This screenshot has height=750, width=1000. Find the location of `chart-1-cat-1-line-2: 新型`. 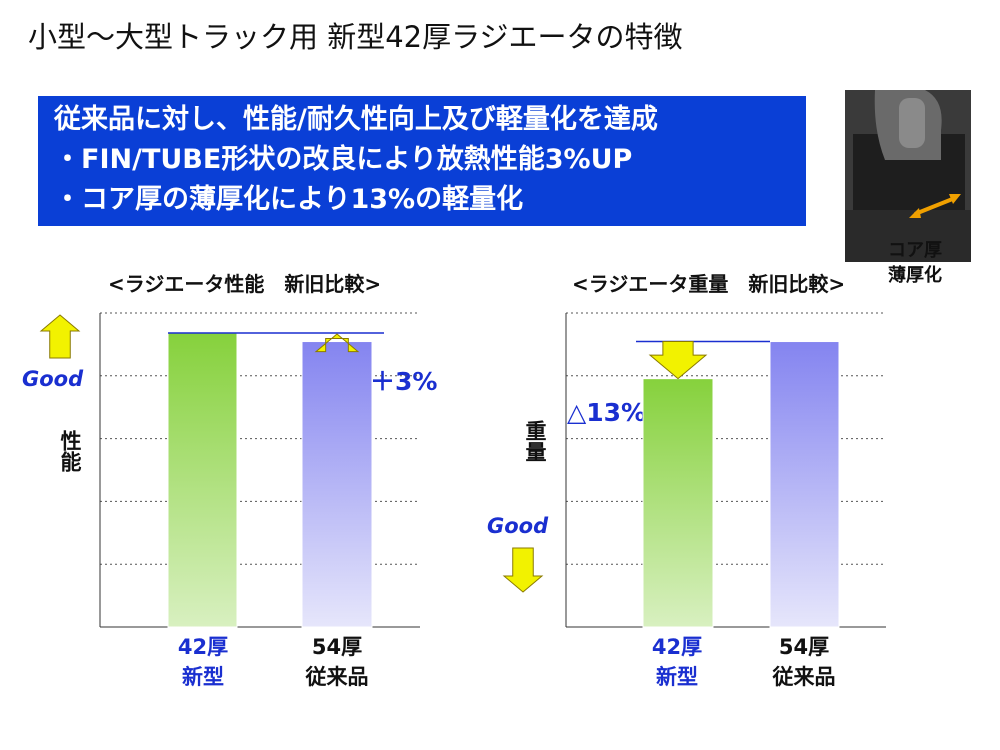

chart-1-cat-1-line-2: 新型 is located at coordinates (203, 677).